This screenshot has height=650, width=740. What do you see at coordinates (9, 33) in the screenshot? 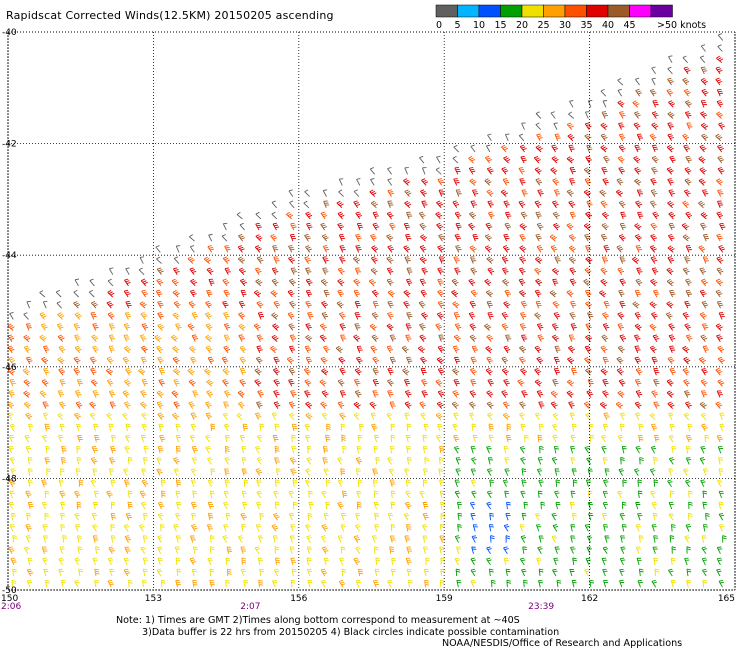
I see `y-tick-label: -40` at bounding box center [9, 33].